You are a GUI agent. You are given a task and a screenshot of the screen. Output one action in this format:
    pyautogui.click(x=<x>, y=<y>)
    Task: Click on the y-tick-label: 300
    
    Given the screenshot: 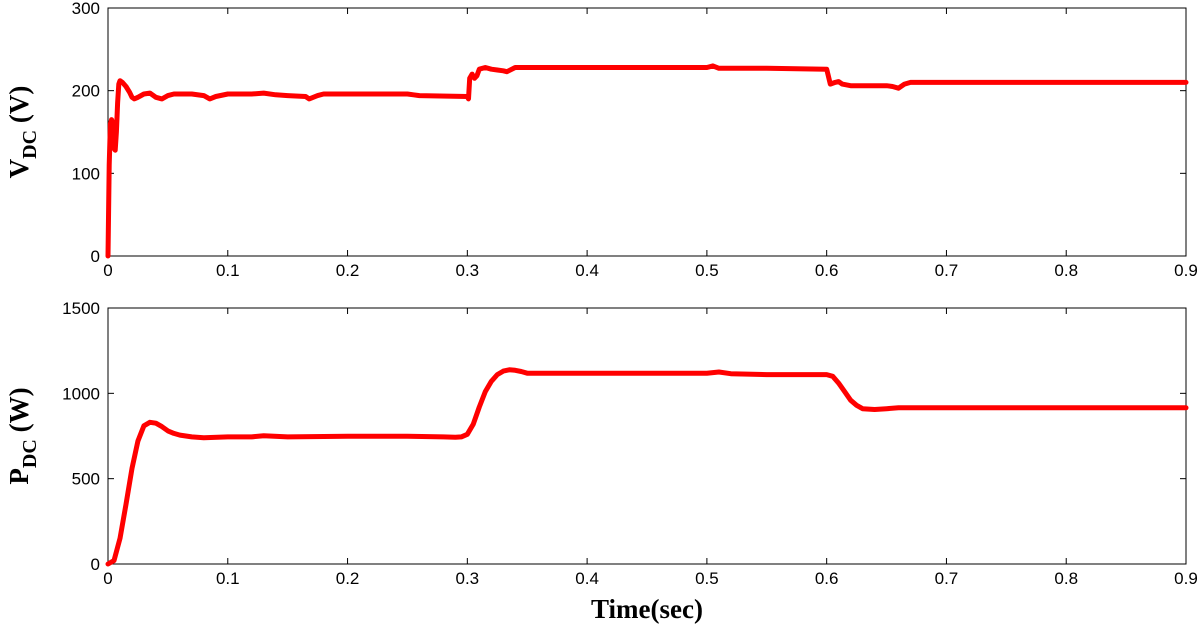 What is the action you would take?
    pyautogui.click(x=86, y=9)
    